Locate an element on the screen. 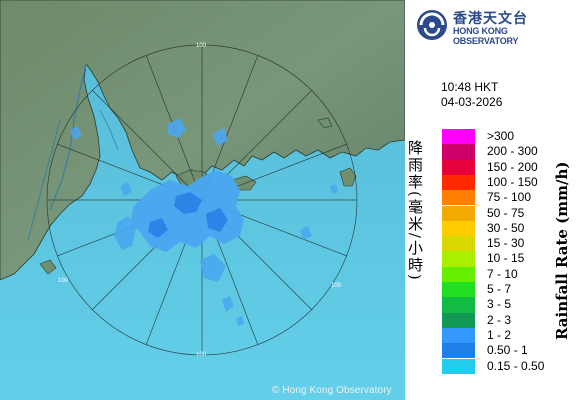 Image resolution: width=577 pixels, height=400 pixels. hko-logo-icon is located at coordinates (432, 25).